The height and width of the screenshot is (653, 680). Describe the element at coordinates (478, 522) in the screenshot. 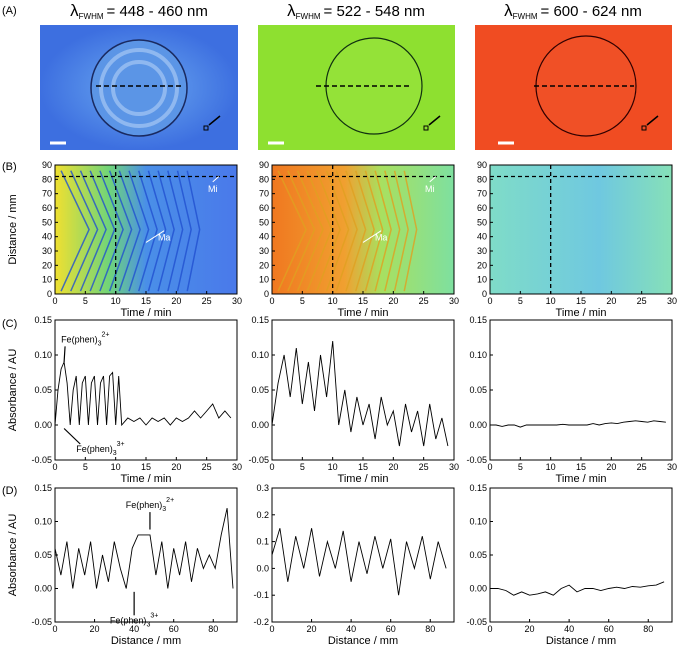

I see `y-tick-label: 0.10` at that location.